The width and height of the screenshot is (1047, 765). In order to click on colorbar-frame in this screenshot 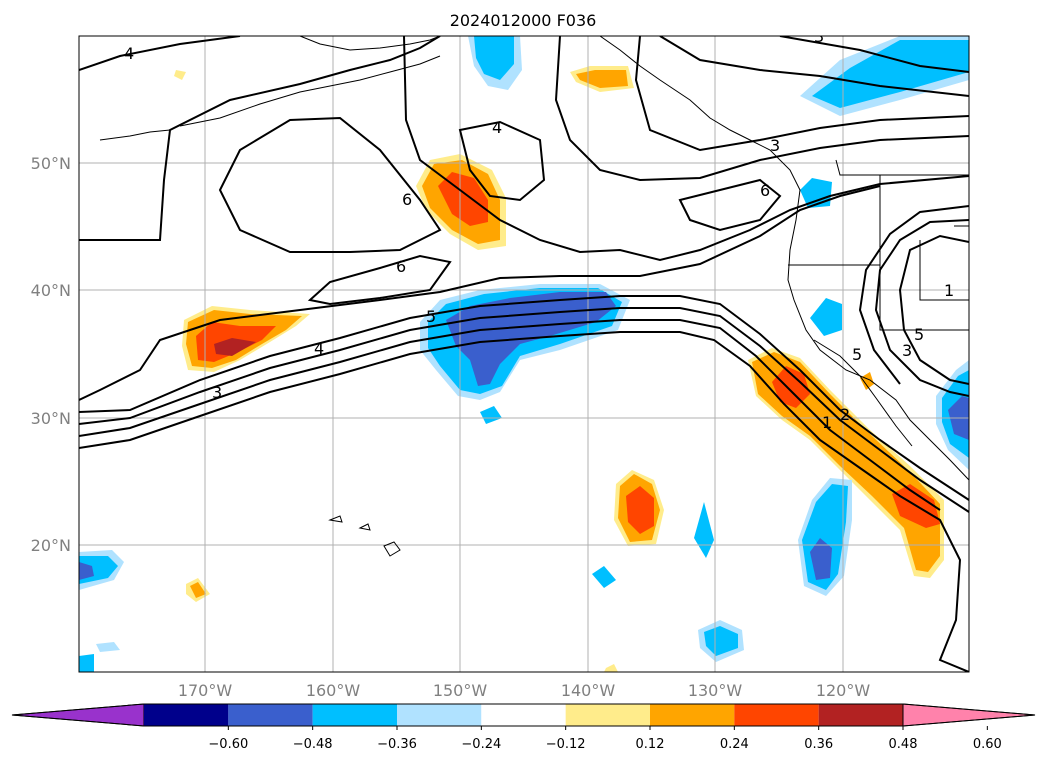, I will do `click(523, 715)`.